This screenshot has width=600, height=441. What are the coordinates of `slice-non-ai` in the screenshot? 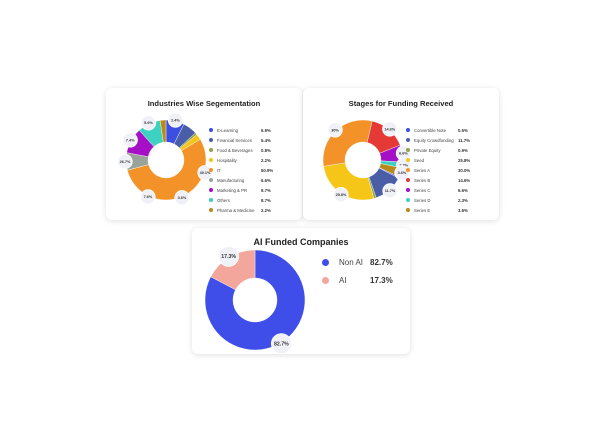 It's located at (255, 300).